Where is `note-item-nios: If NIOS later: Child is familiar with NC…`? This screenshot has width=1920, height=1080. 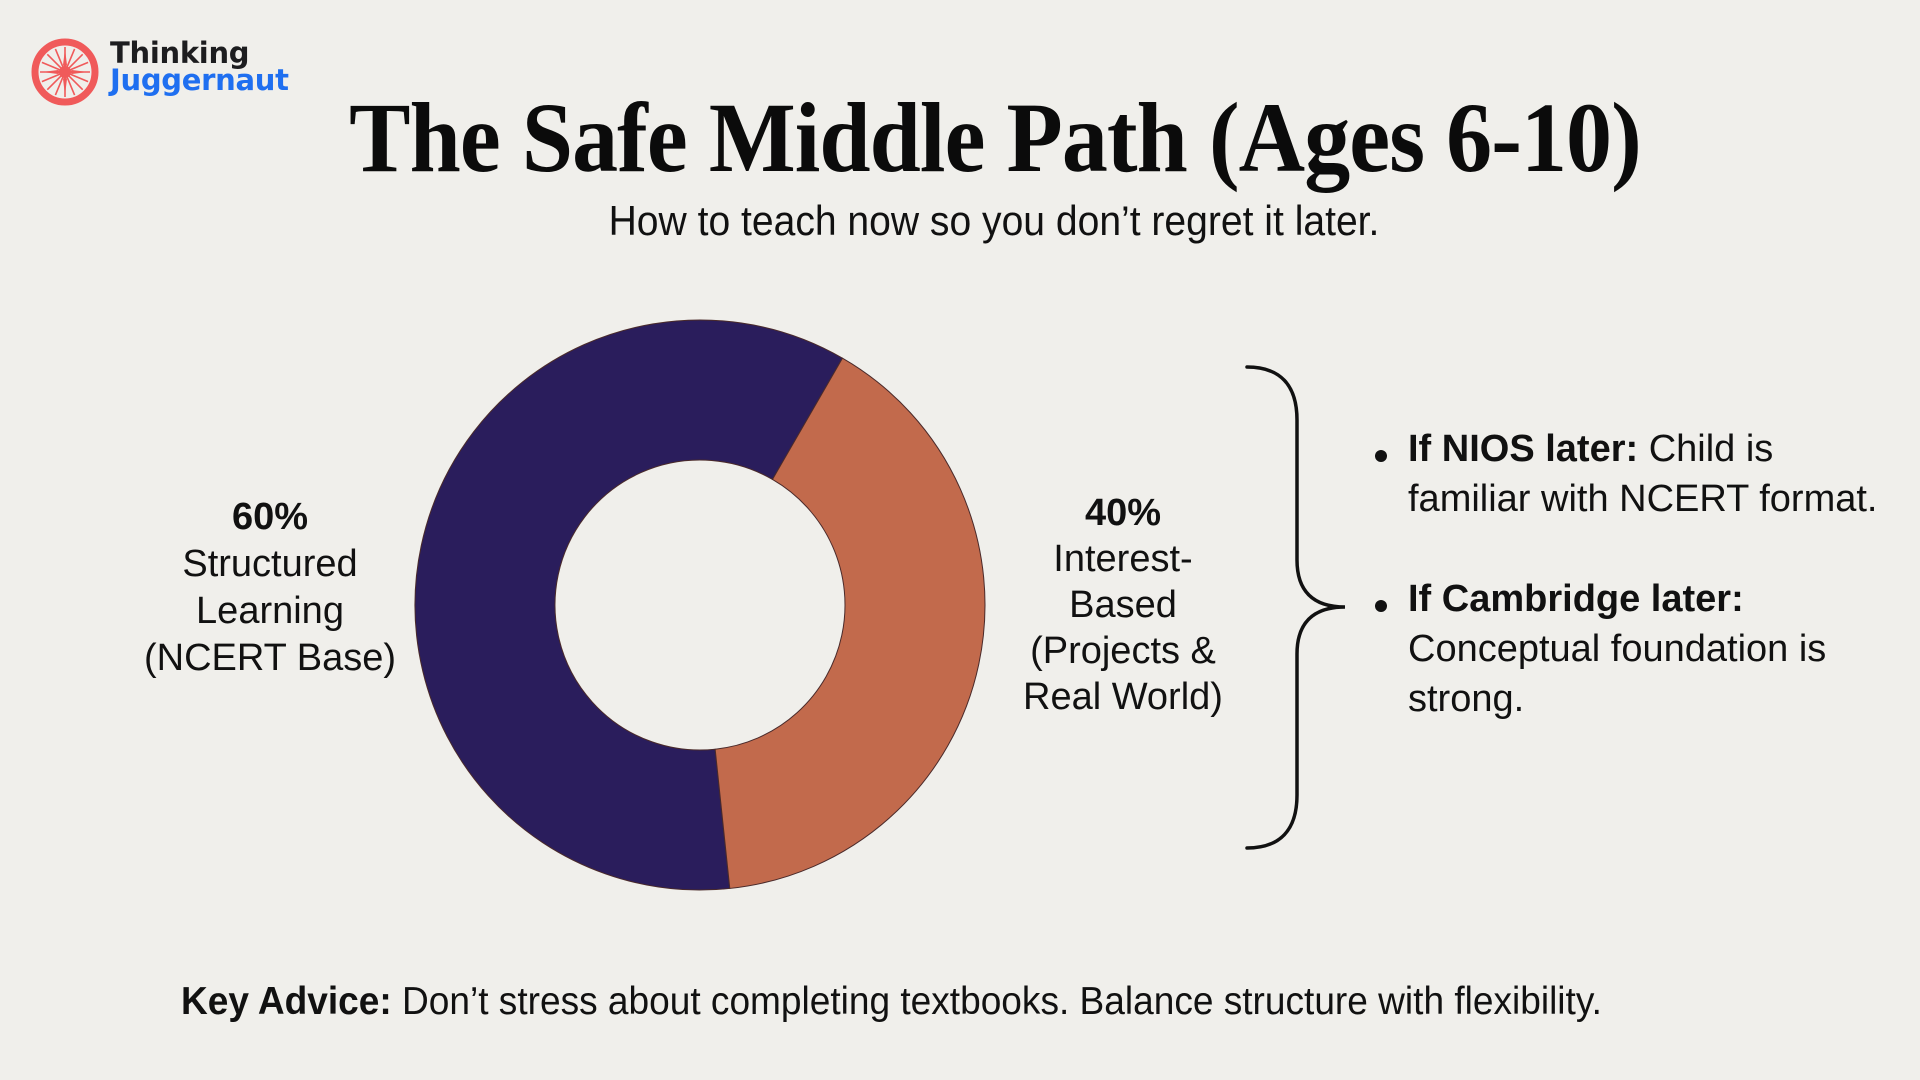
note-item-nios: If NIOS later: Child is familiar with NC… is located at coordinates (1630, 474).